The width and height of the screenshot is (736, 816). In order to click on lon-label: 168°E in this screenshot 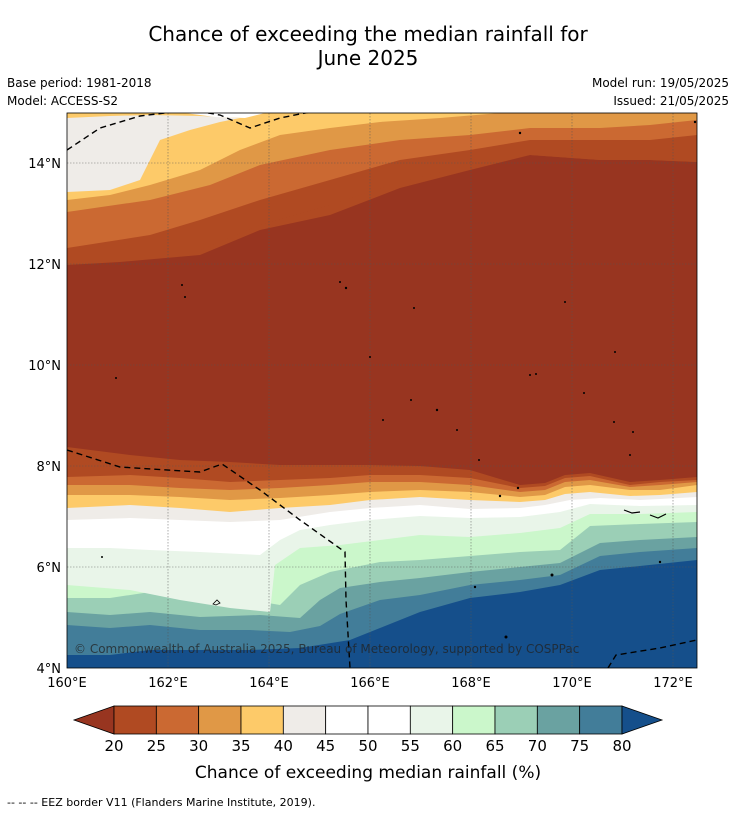, I will do `click(471, 683)`.